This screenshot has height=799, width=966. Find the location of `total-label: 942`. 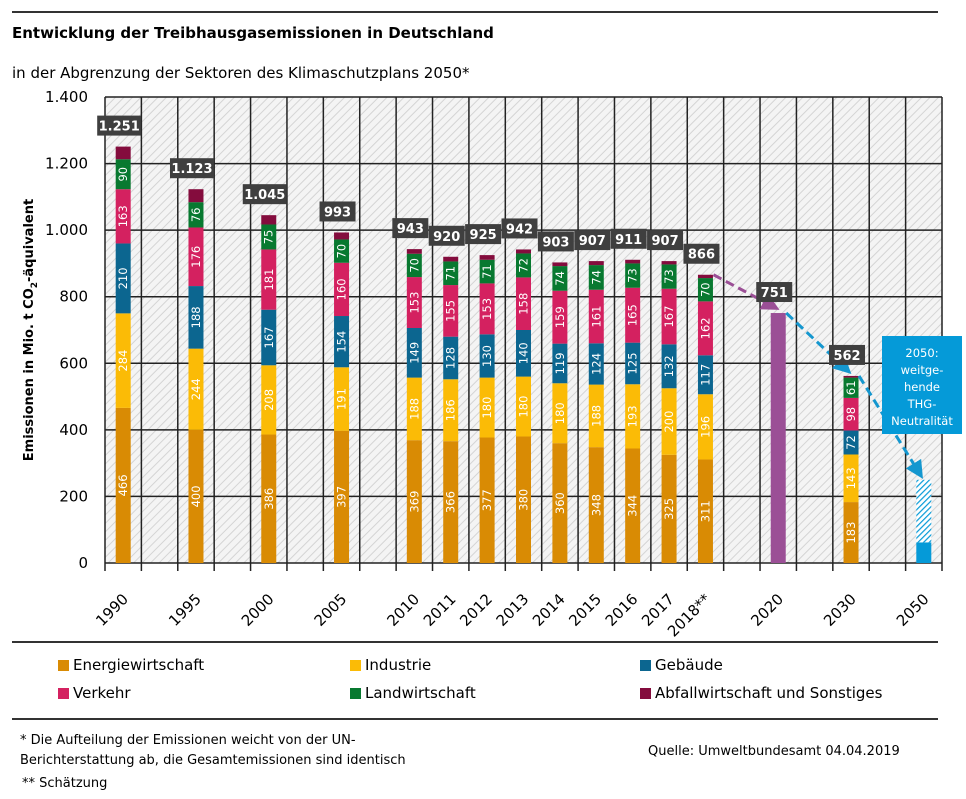

total-label: 942 is located at coordinates (519, 229).